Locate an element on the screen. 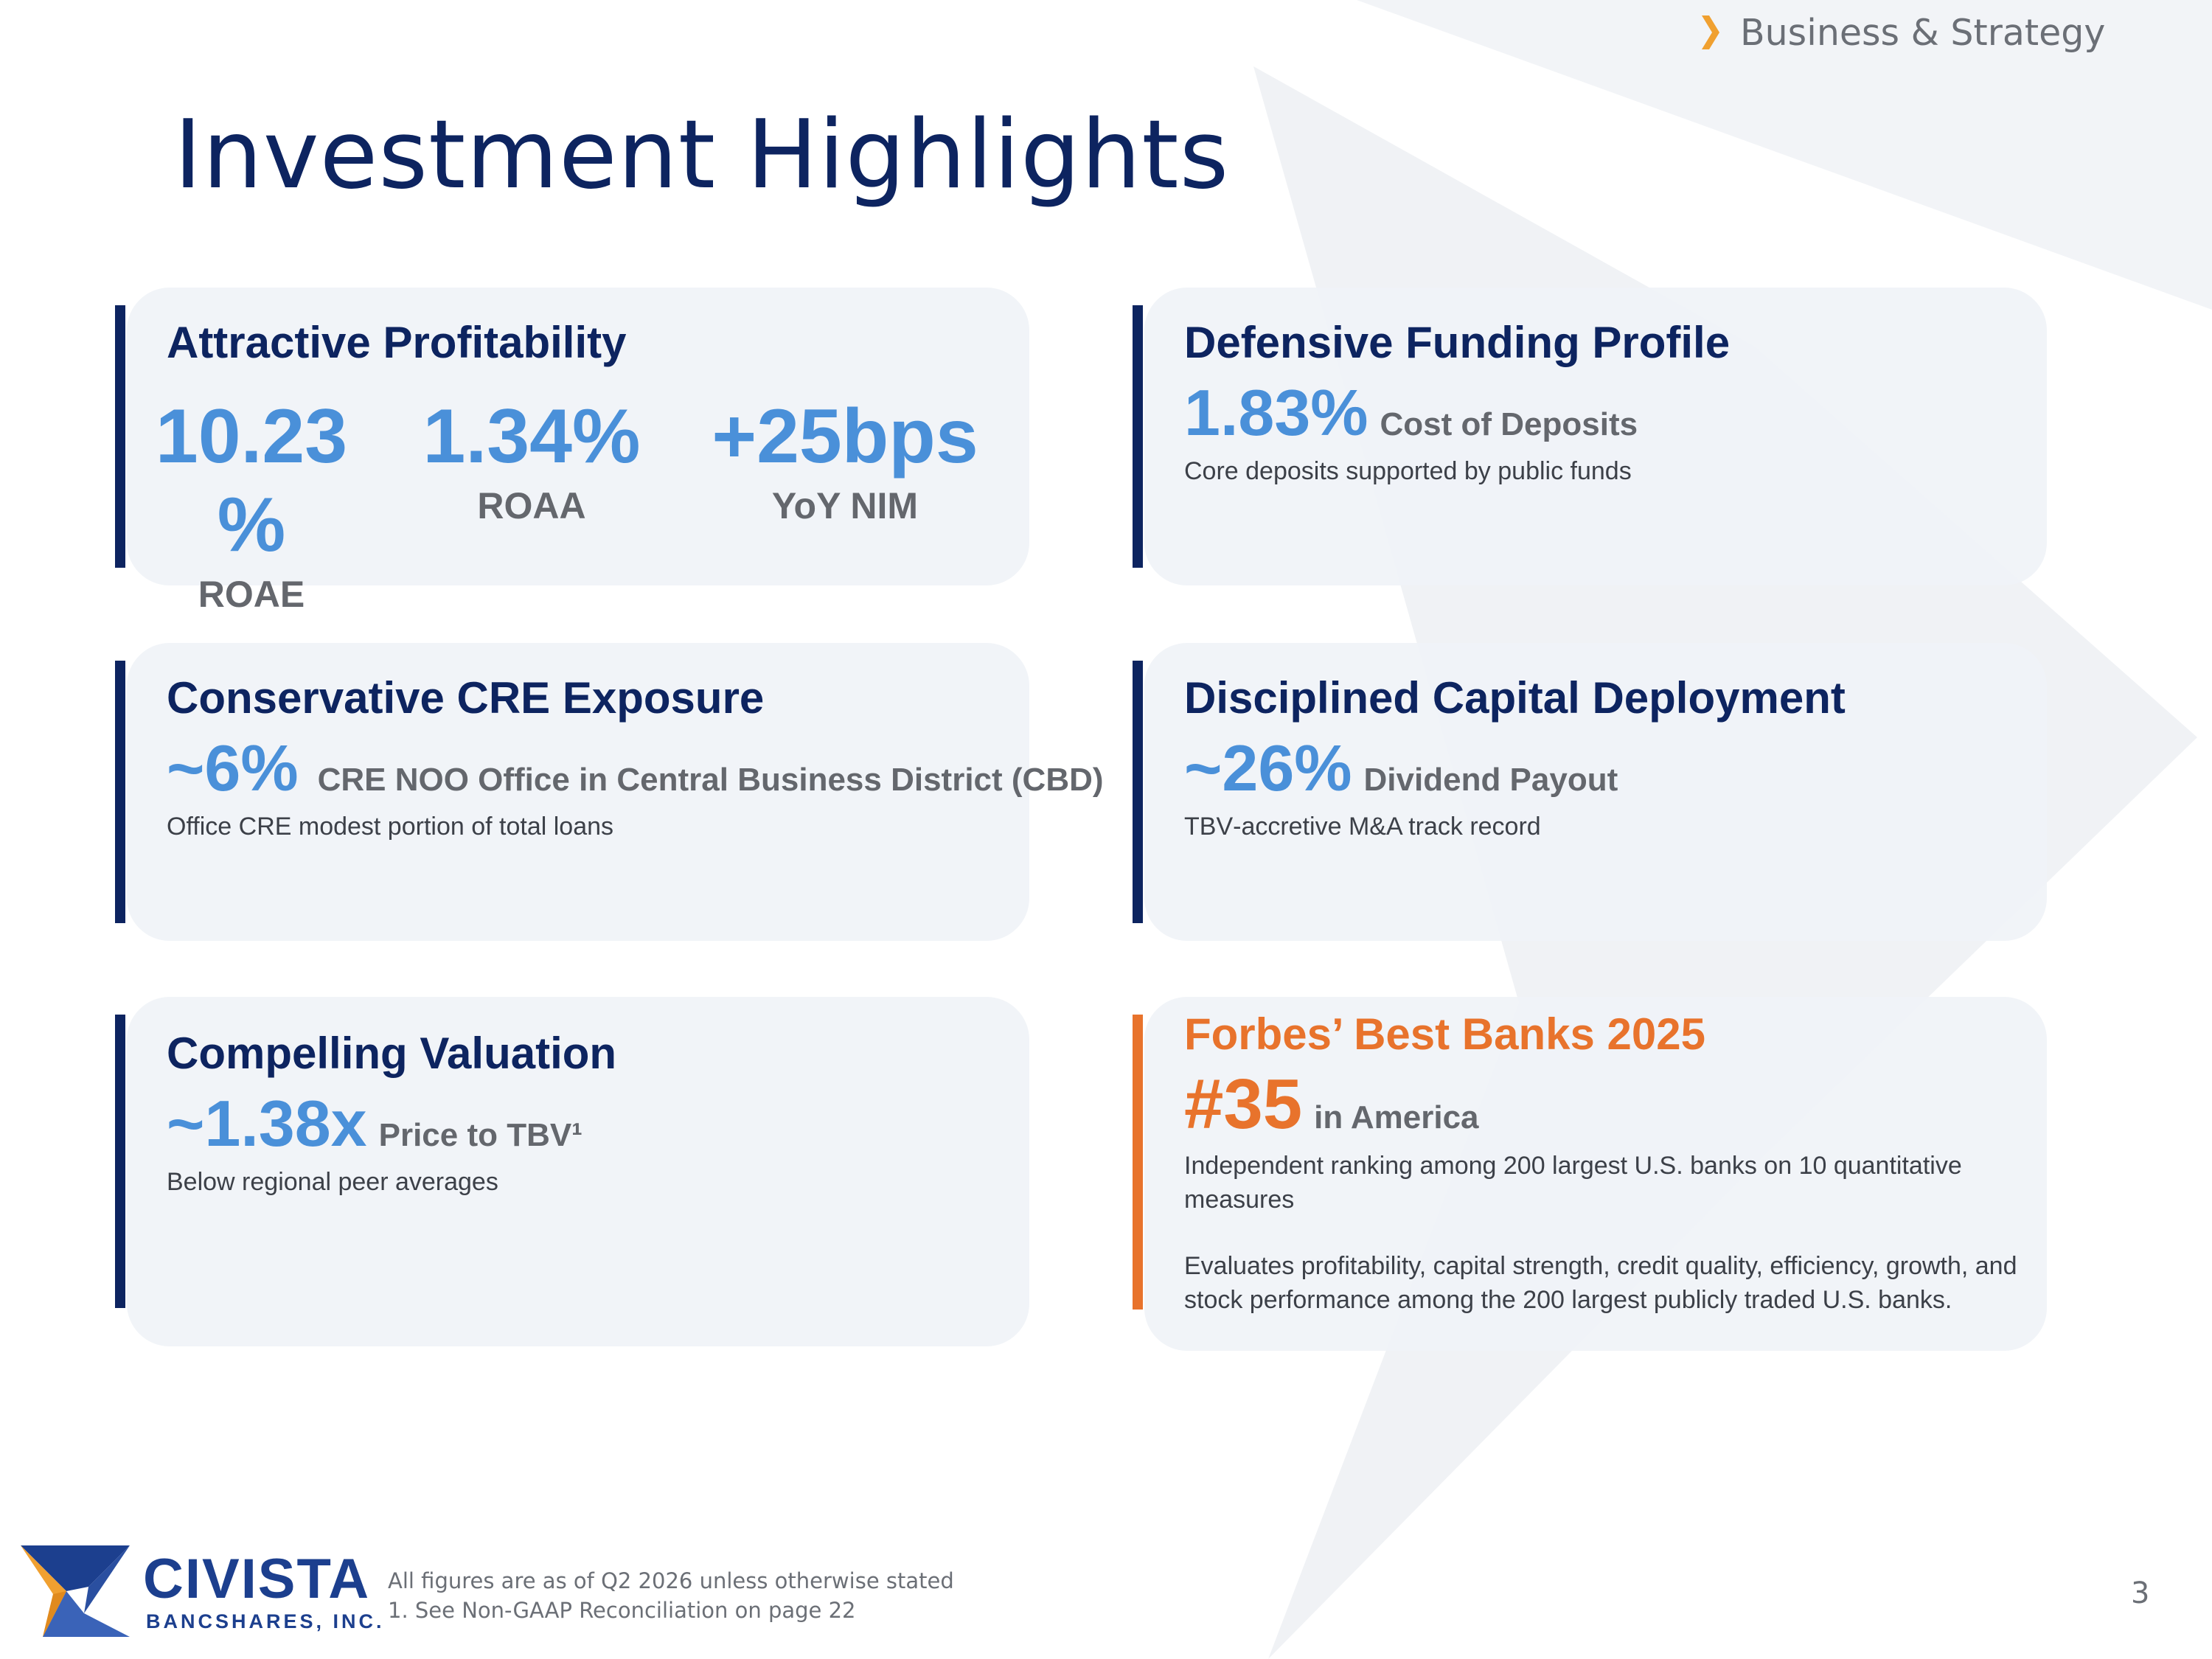  card-subtext: TBV‑accretive M&A track record is located at coordinates (1362, 827).